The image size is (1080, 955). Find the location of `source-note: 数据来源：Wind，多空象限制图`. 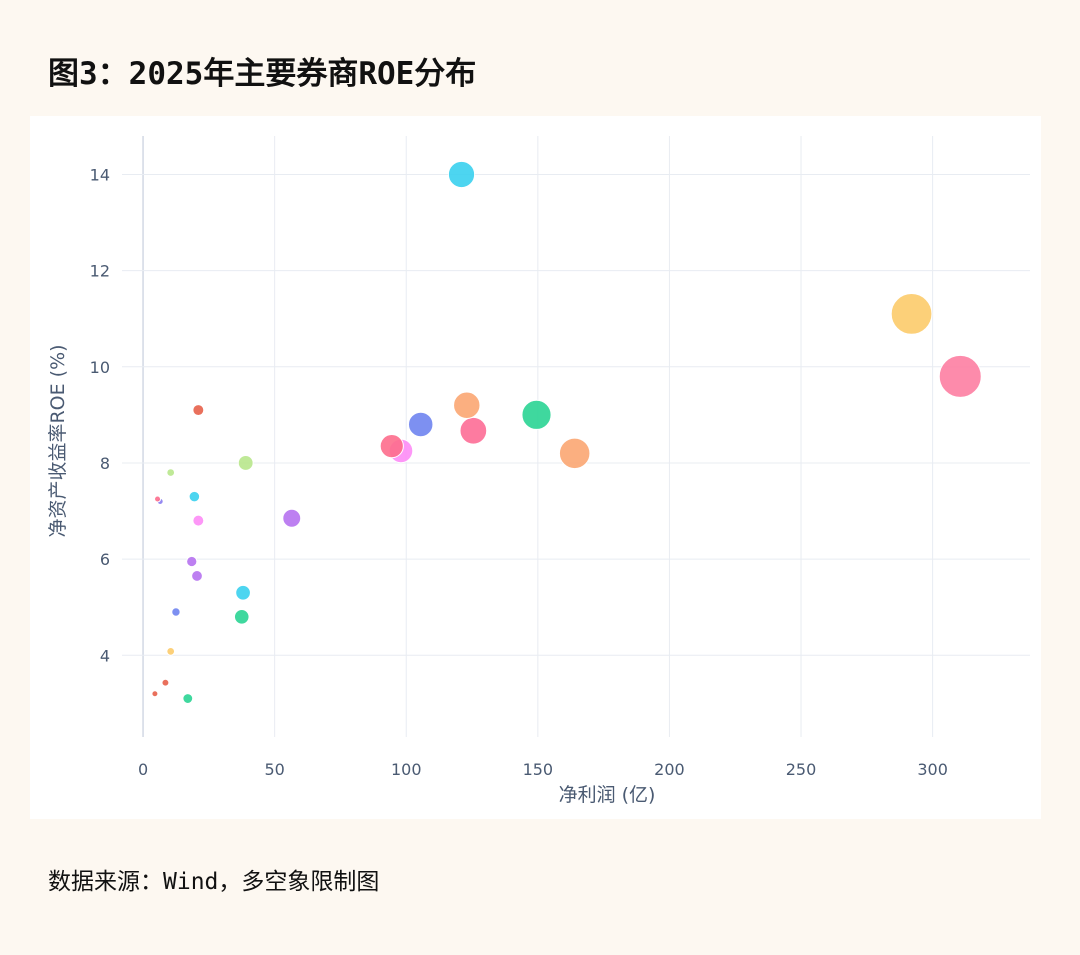

source-note: 数据来源：Wind，多空象限制图 is located at coordinates (214, 882).